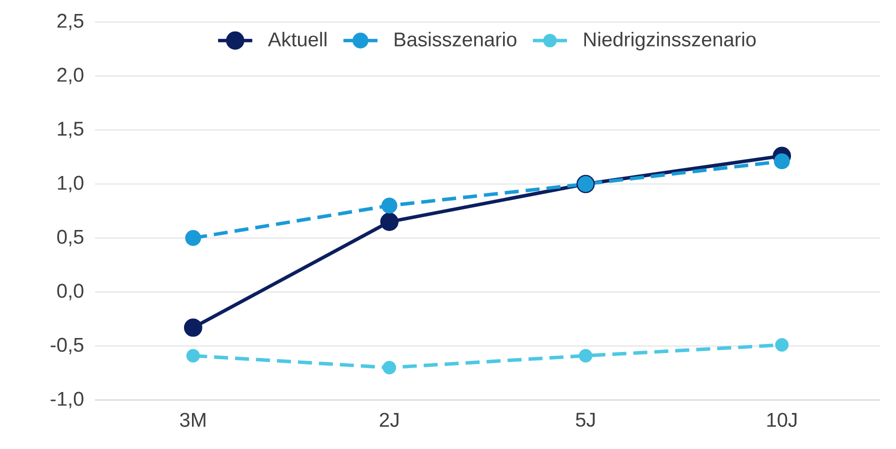 The image size is (896, 449). I want to click on legend-label: Basisszenario, so click(455, 39).